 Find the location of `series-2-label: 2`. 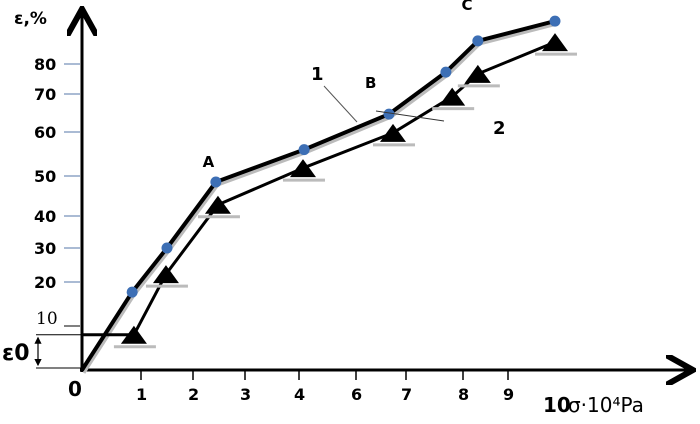

series-2-label: 2 is located at coordinates (499, 128).